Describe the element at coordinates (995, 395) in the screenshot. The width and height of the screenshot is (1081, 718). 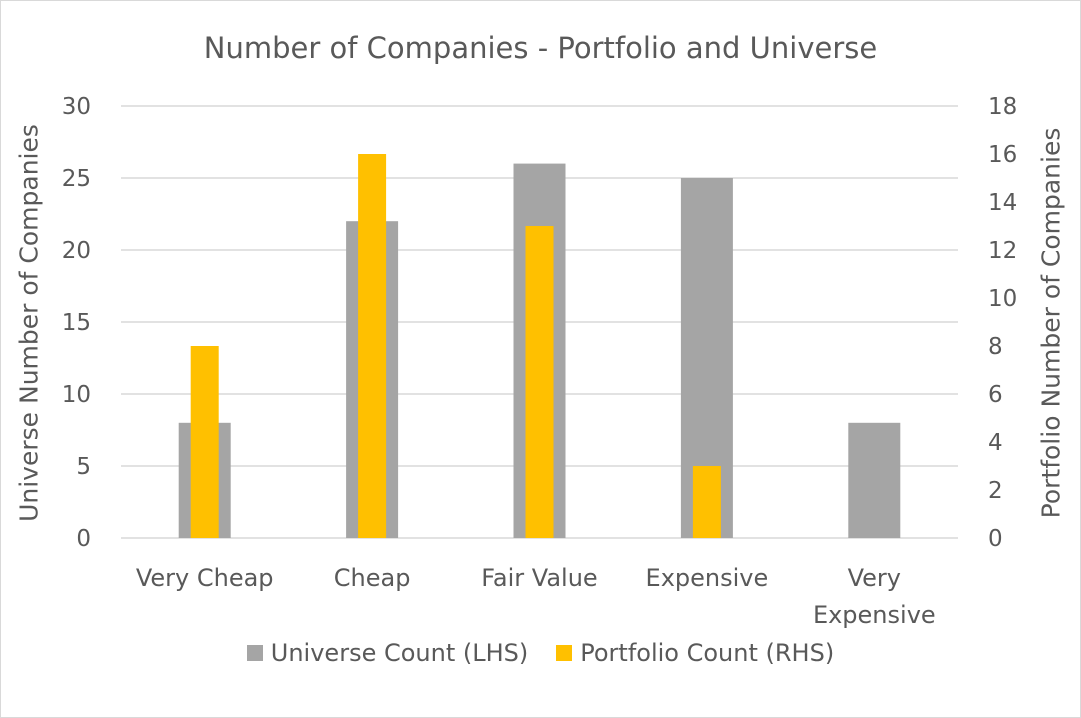
I see `y-right-tick-label: 6` at that location.